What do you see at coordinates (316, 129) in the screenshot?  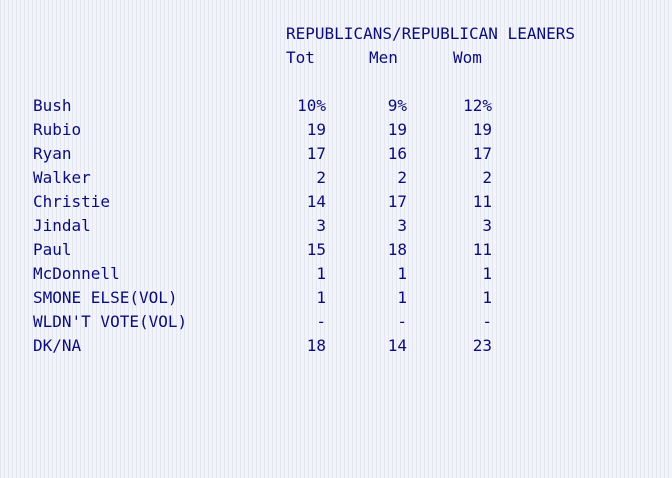 I see `value-tot: 19` at bounding box center [316, 129].